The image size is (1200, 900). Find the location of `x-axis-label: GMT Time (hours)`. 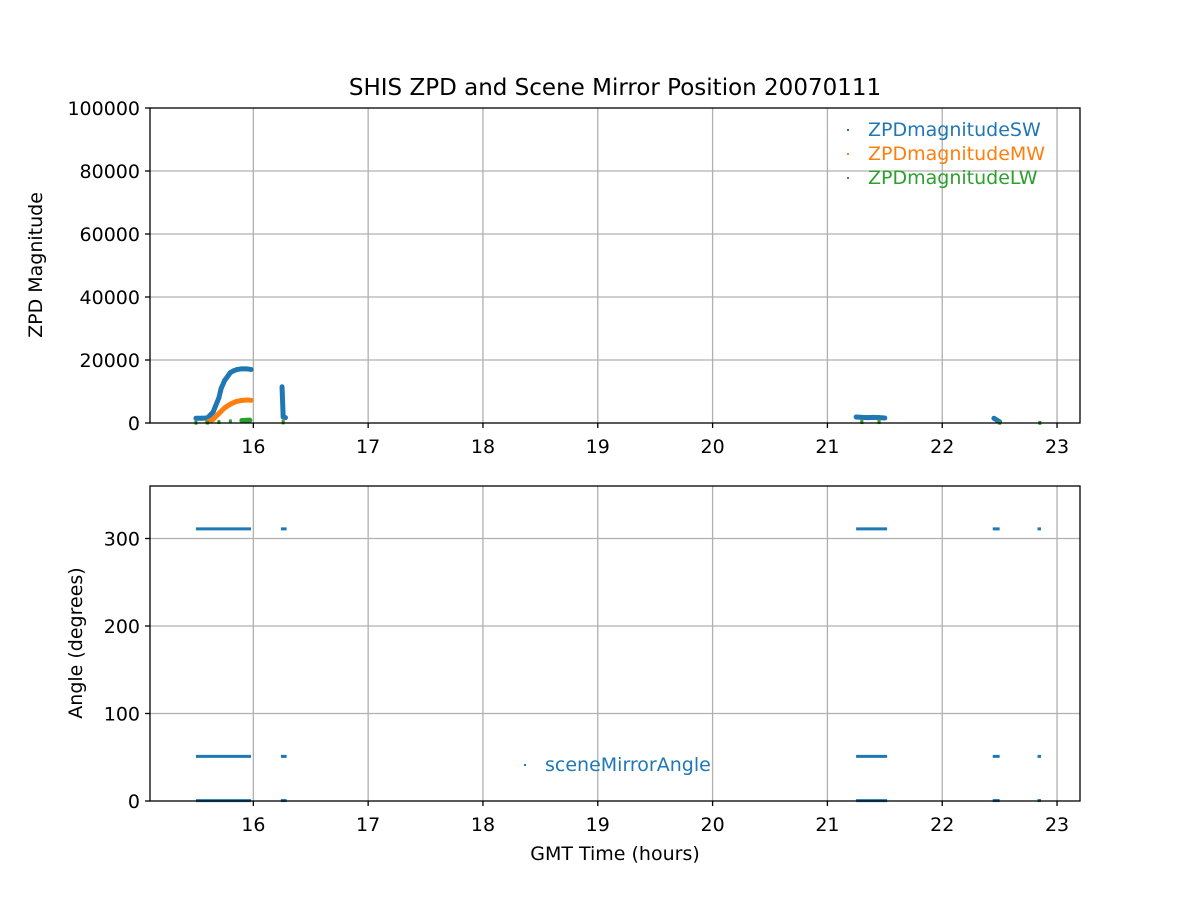

x-axis-label: GMT Time (hours) is located at coordinates (615, 854).